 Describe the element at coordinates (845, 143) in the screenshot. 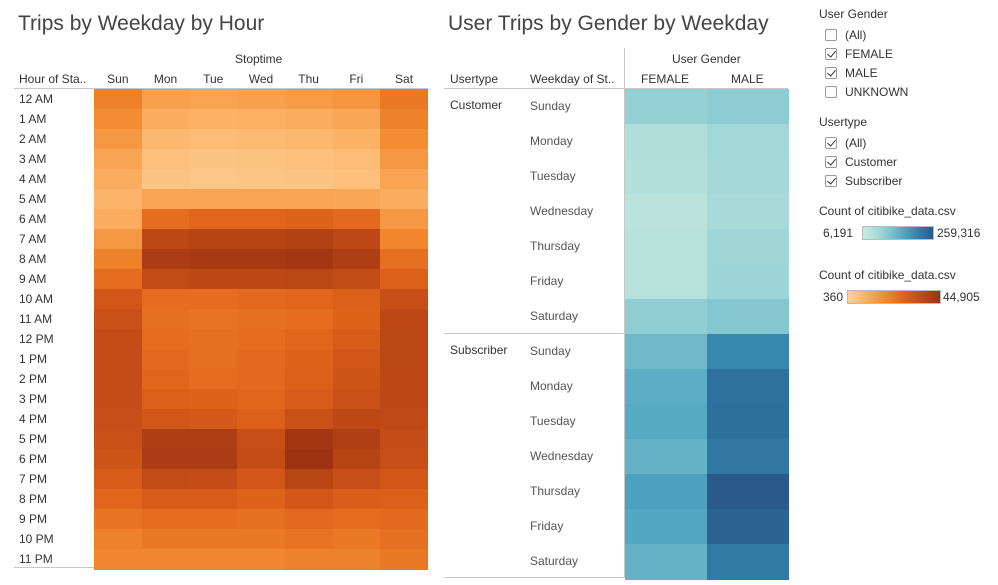

I see `filter-option-all: (All)` at that location.